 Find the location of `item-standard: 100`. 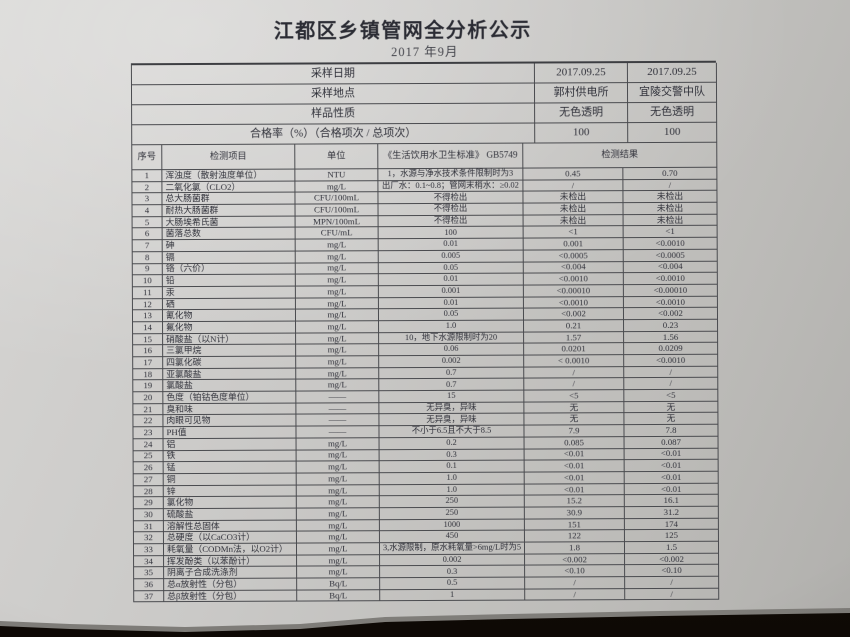

item-standard: 100 is located at coordinates (451, 233).